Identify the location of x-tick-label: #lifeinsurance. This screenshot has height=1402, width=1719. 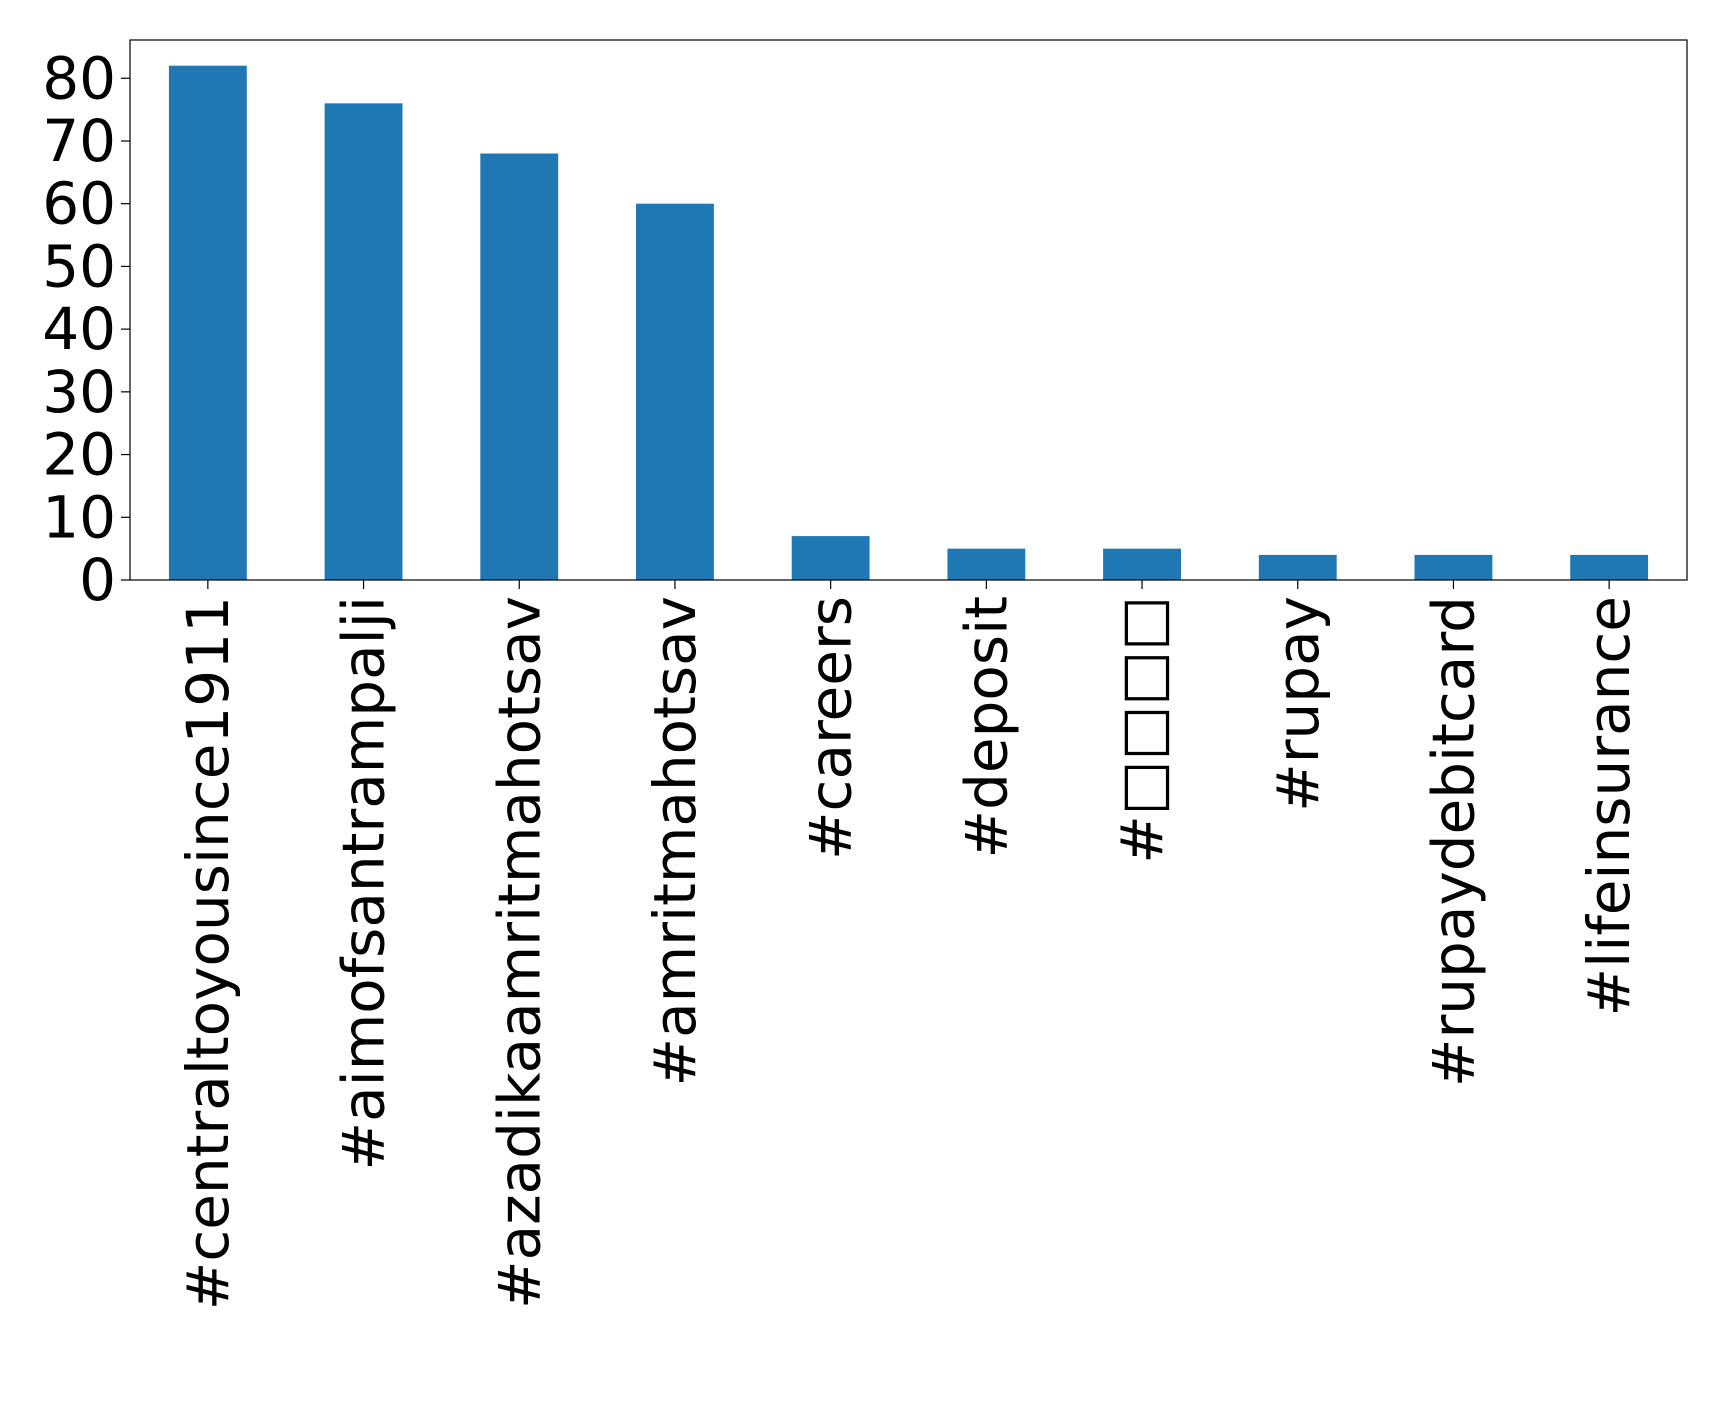
(1609, 806).